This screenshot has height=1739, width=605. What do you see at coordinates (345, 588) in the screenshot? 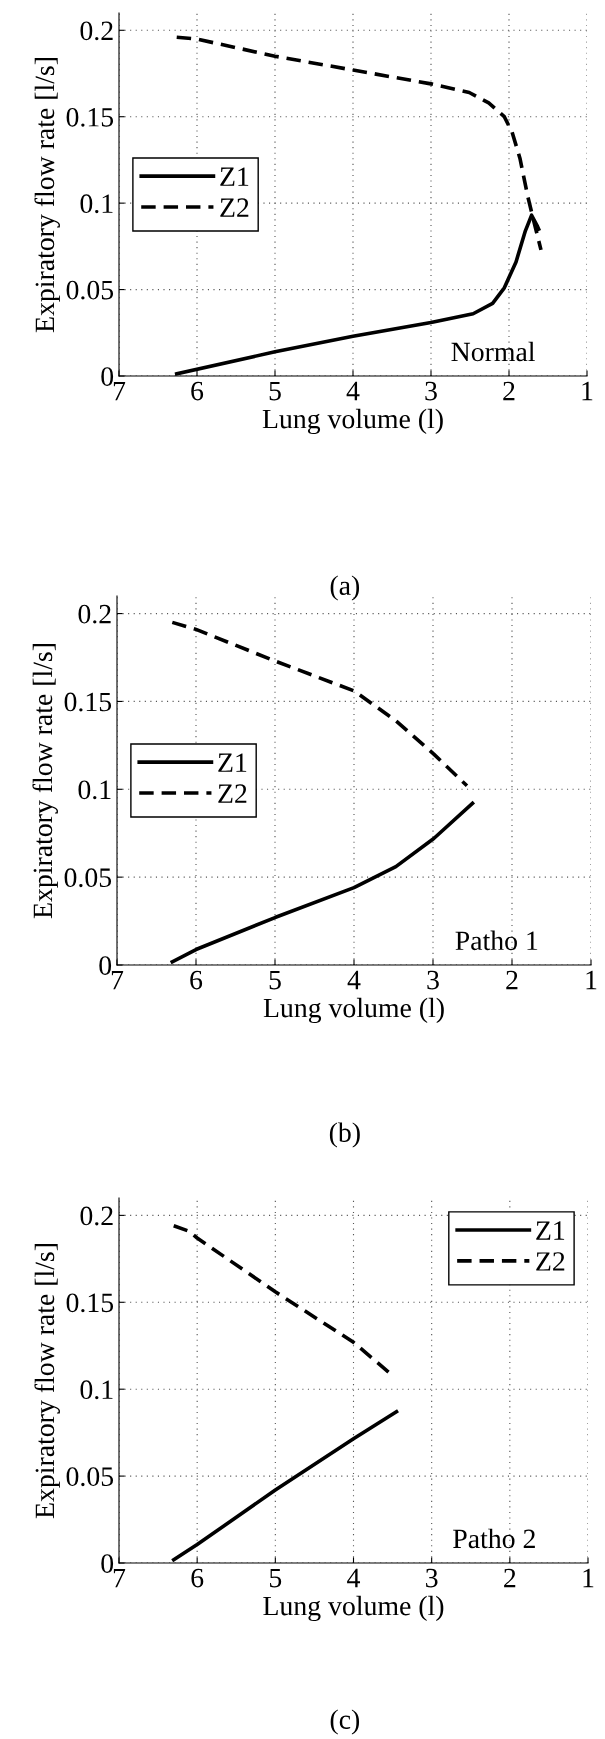
I see `annotation: (a)` at bounding box center [345, 588].